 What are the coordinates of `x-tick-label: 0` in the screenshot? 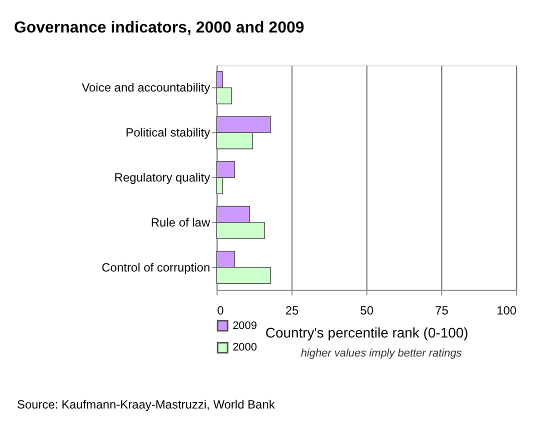 It's located at (220, 310).